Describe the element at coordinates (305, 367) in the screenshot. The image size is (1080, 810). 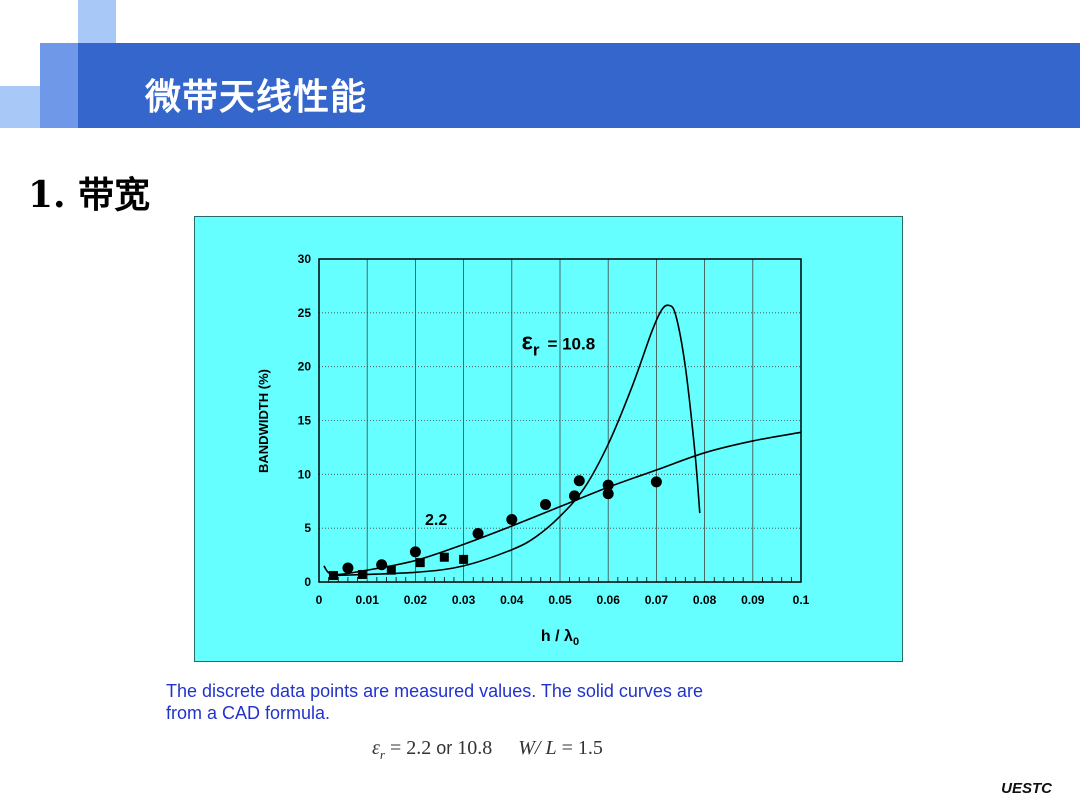
I see `y-tick-label: 20` at that location.